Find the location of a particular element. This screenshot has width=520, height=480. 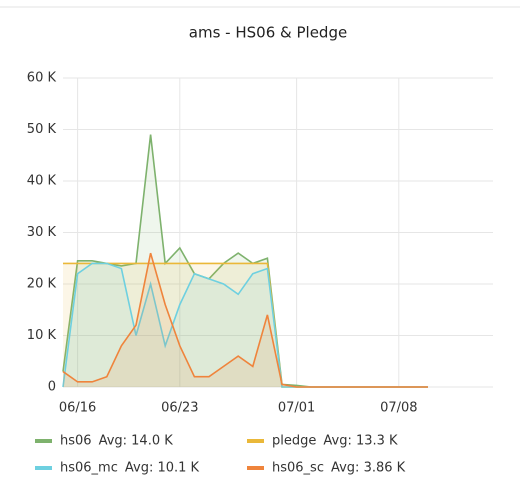

y-tick-label: 50 K is located at coordinates (42, 129).